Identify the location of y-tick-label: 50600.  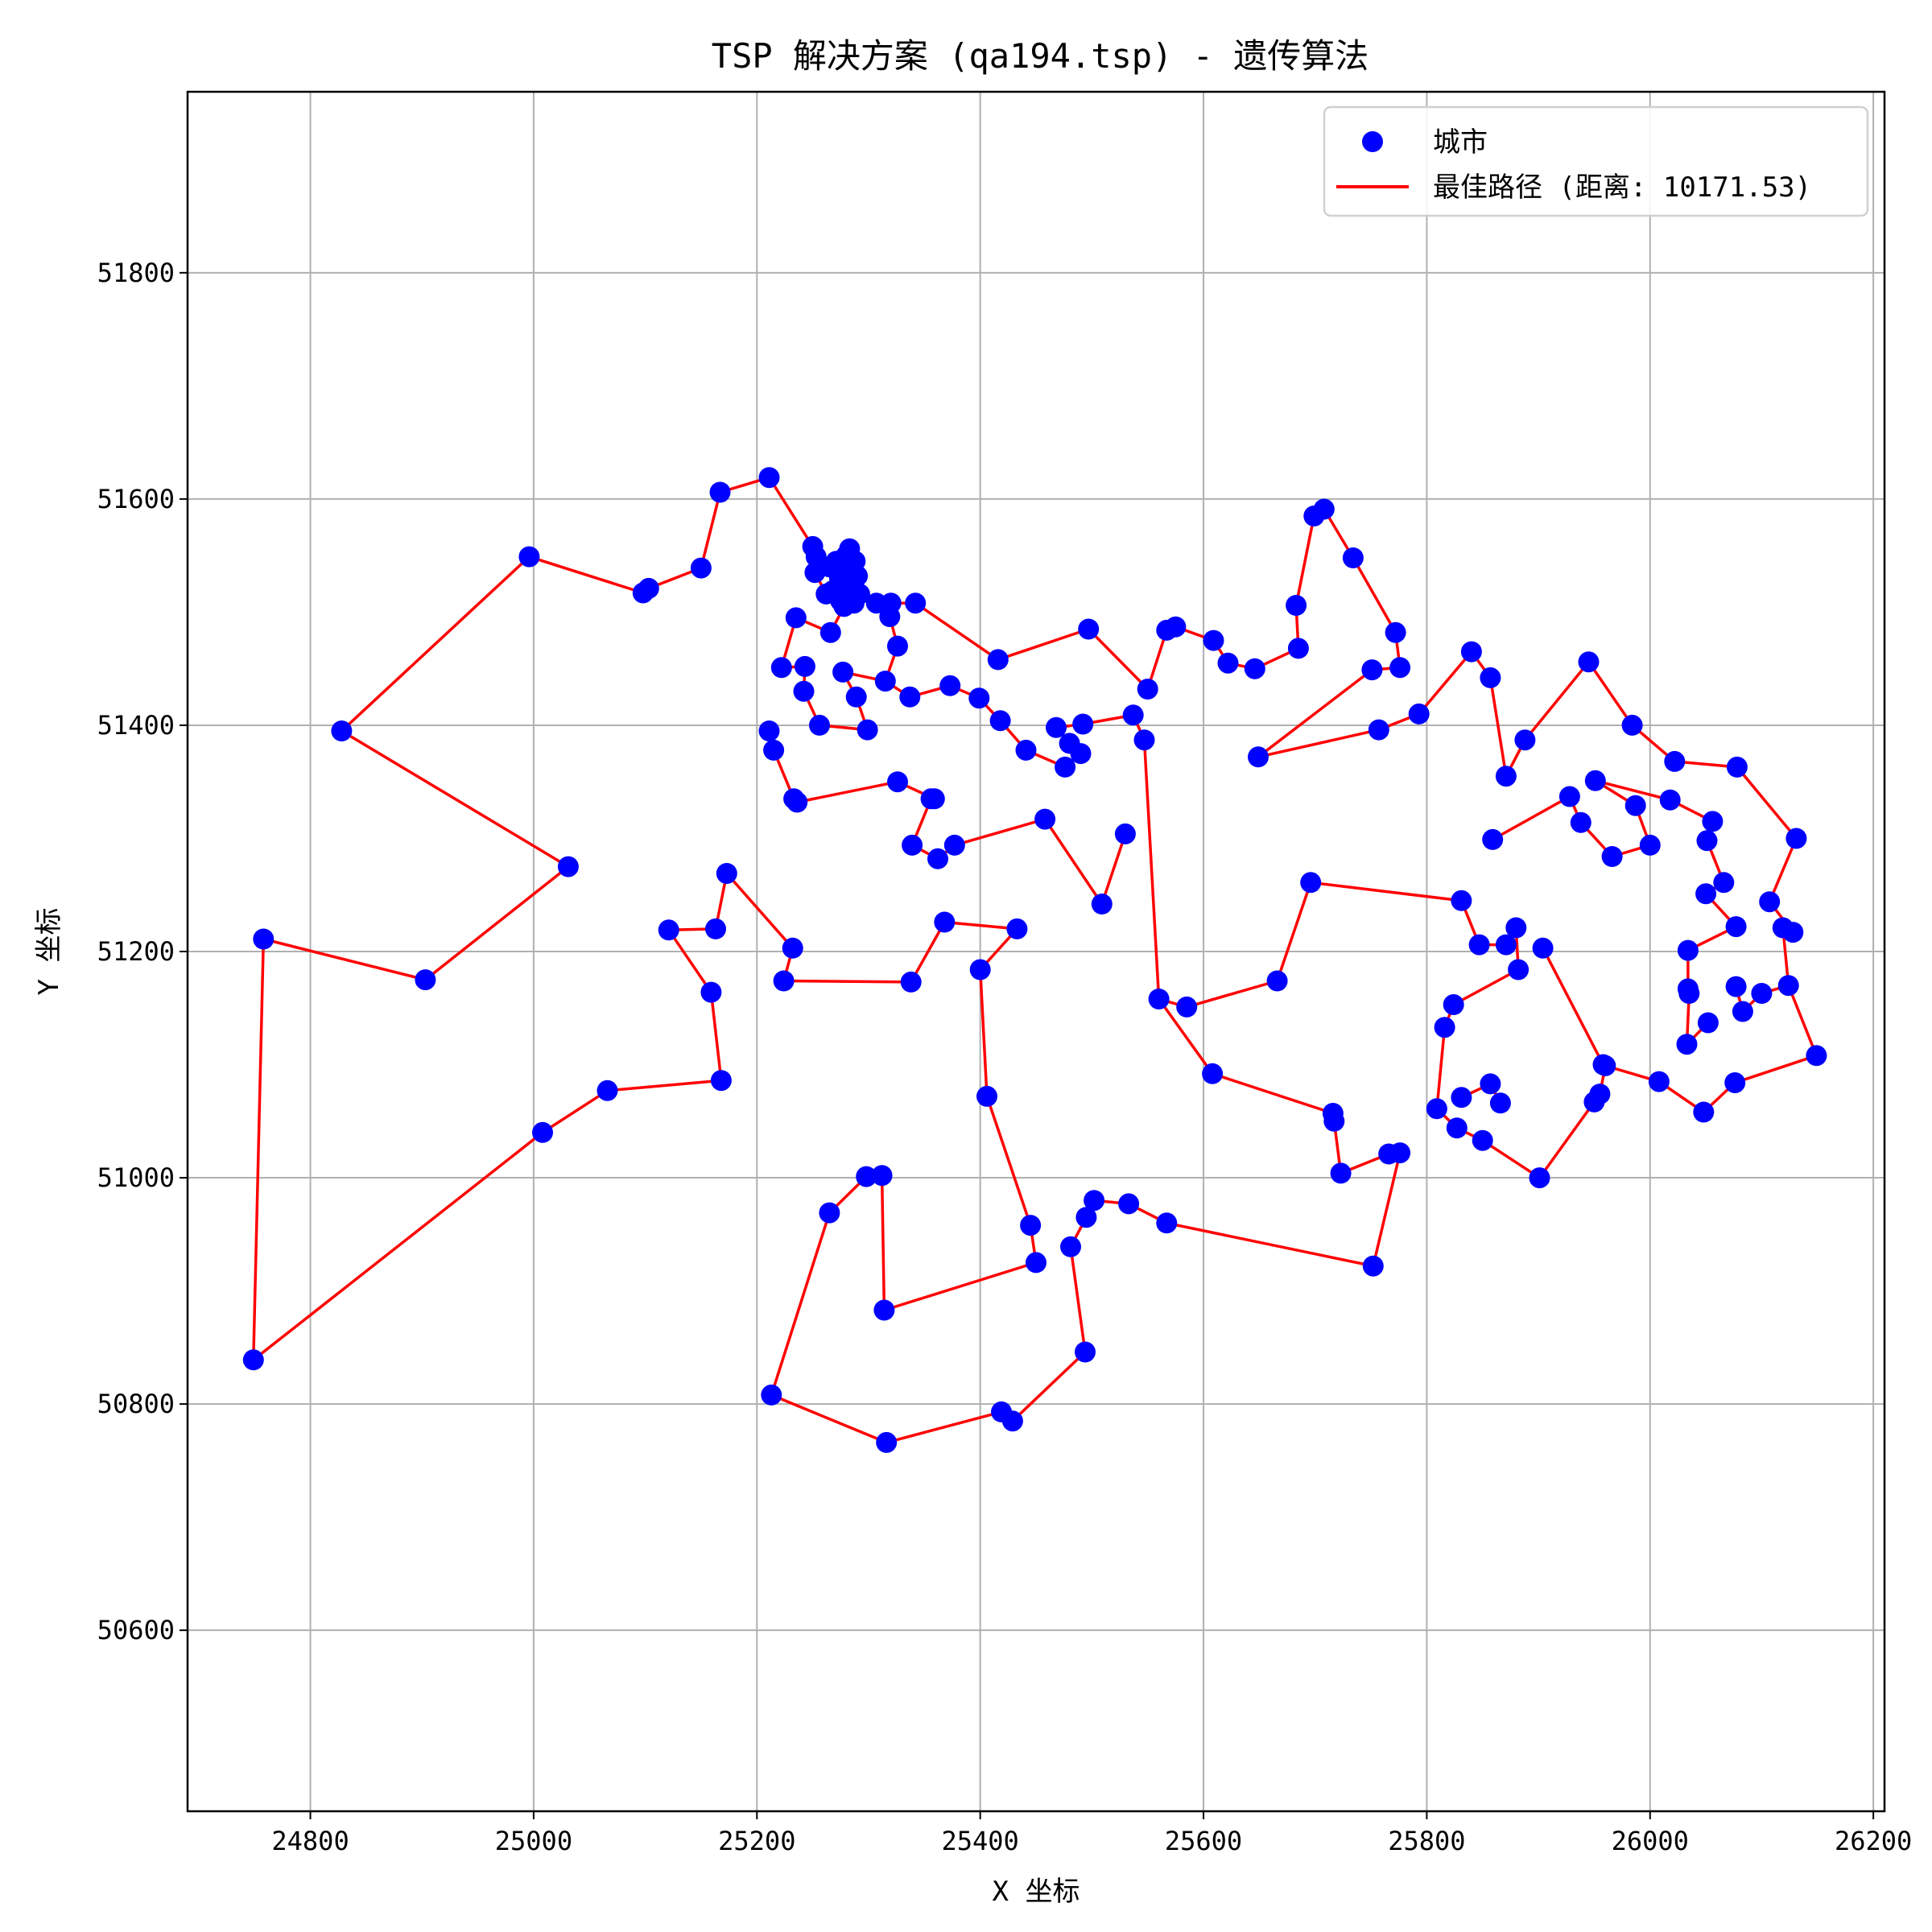
(136, 1630).